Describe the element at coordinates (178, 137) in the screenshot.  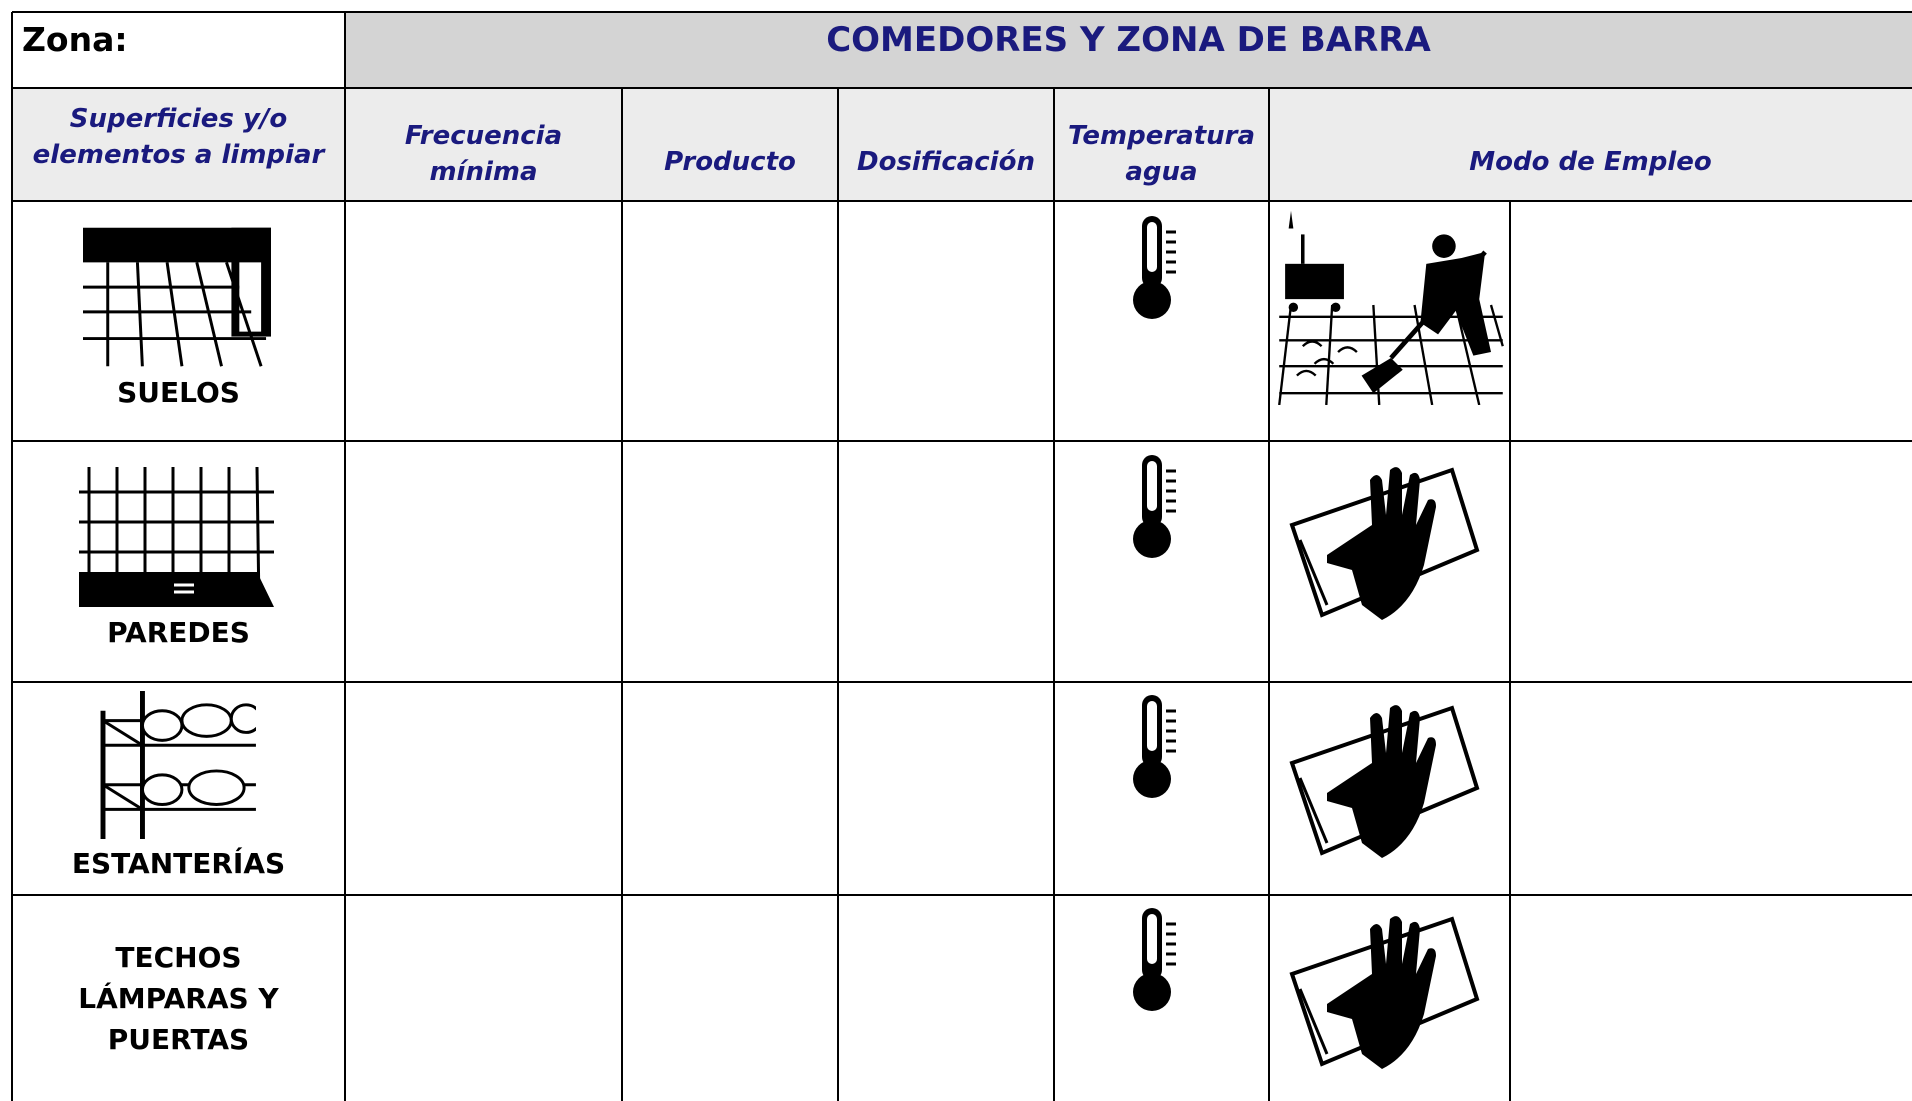
I see `column-header: Superficies y/o elementos a limpiar` at that location.